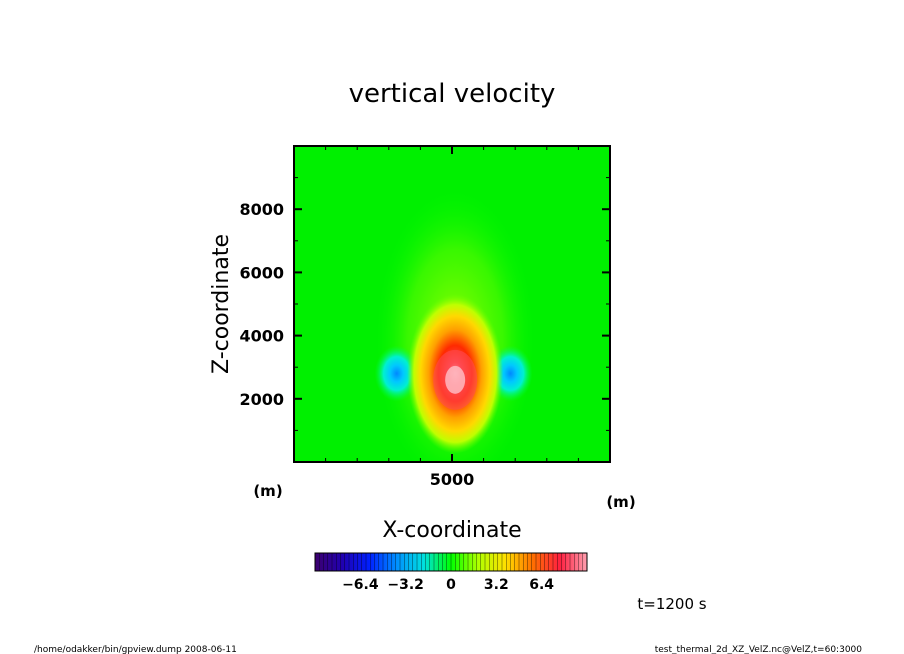 The image size is (904, 654). Describe the element at coordinates (541, 585) in the screenshot. I see `colorbar-tick-label: 6.4` at that location.